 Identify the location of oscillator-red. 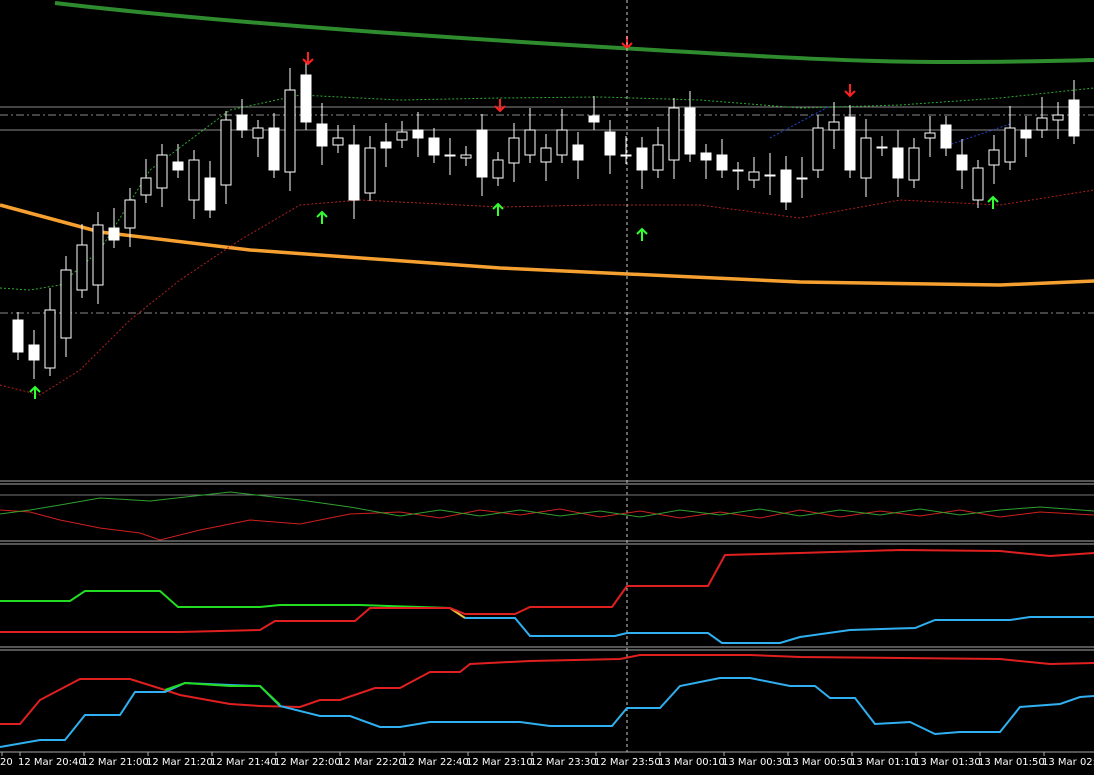
(547, 524).